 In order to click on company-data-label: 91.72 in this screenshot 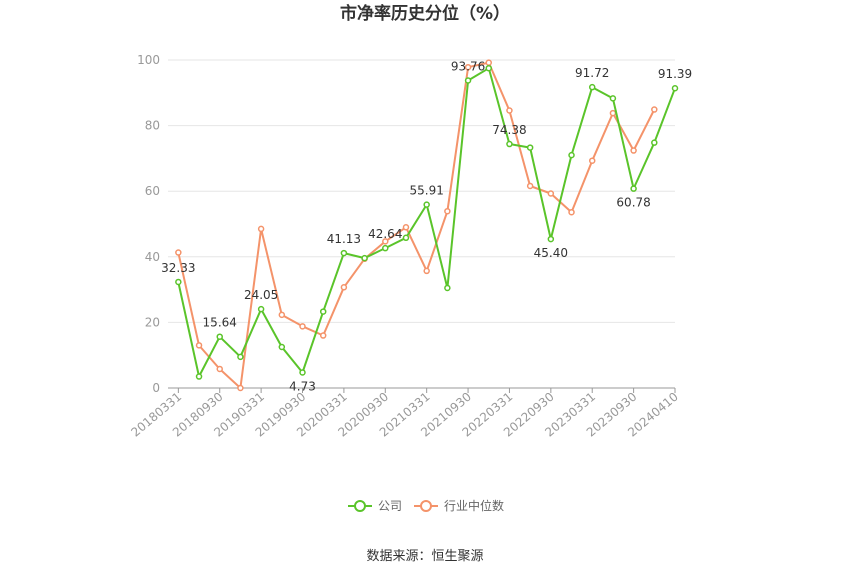, I will do `click(592, 73)`.